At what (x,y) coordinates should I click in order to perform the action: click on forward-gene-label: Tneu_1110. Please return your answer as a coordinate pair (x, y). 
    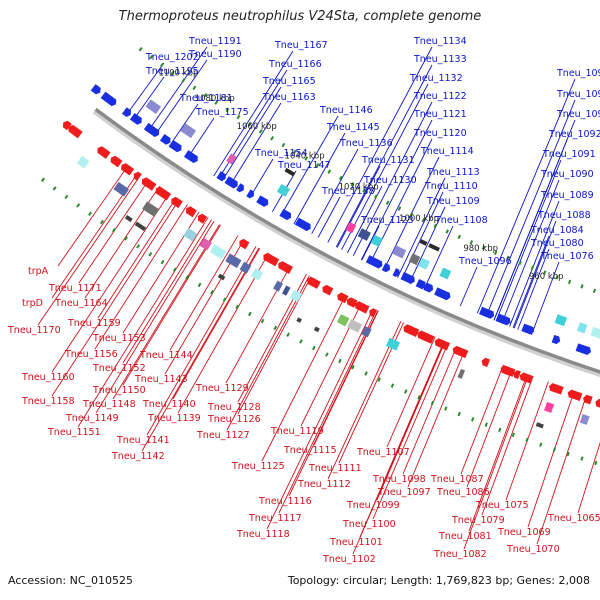
    Looking at the image, I should click on (451, 186).